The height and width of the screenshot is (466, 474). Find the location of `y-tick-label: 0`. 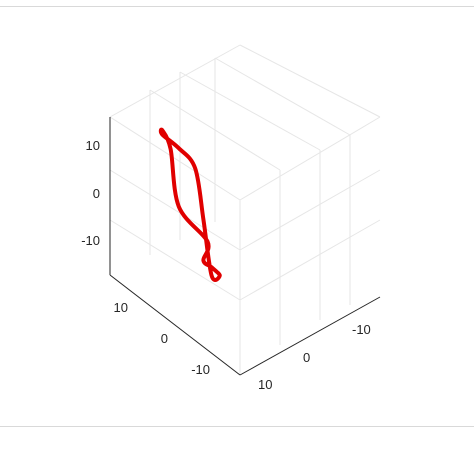

y-tick-label: 0 is located at coordinates (164, 338).